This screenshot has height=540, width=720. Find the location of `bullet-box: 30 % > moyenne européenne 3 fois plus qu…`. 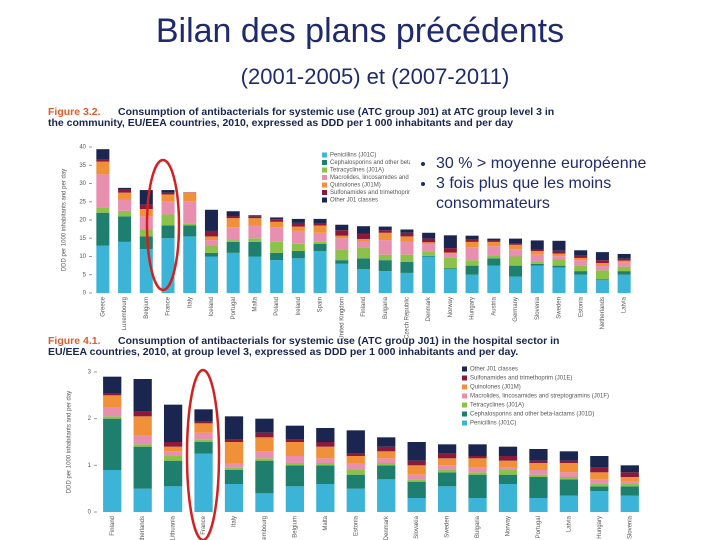

bullet-box: 30 % > moyenne européenne 3 fois plus qu… is located at coordinates (551, 187).